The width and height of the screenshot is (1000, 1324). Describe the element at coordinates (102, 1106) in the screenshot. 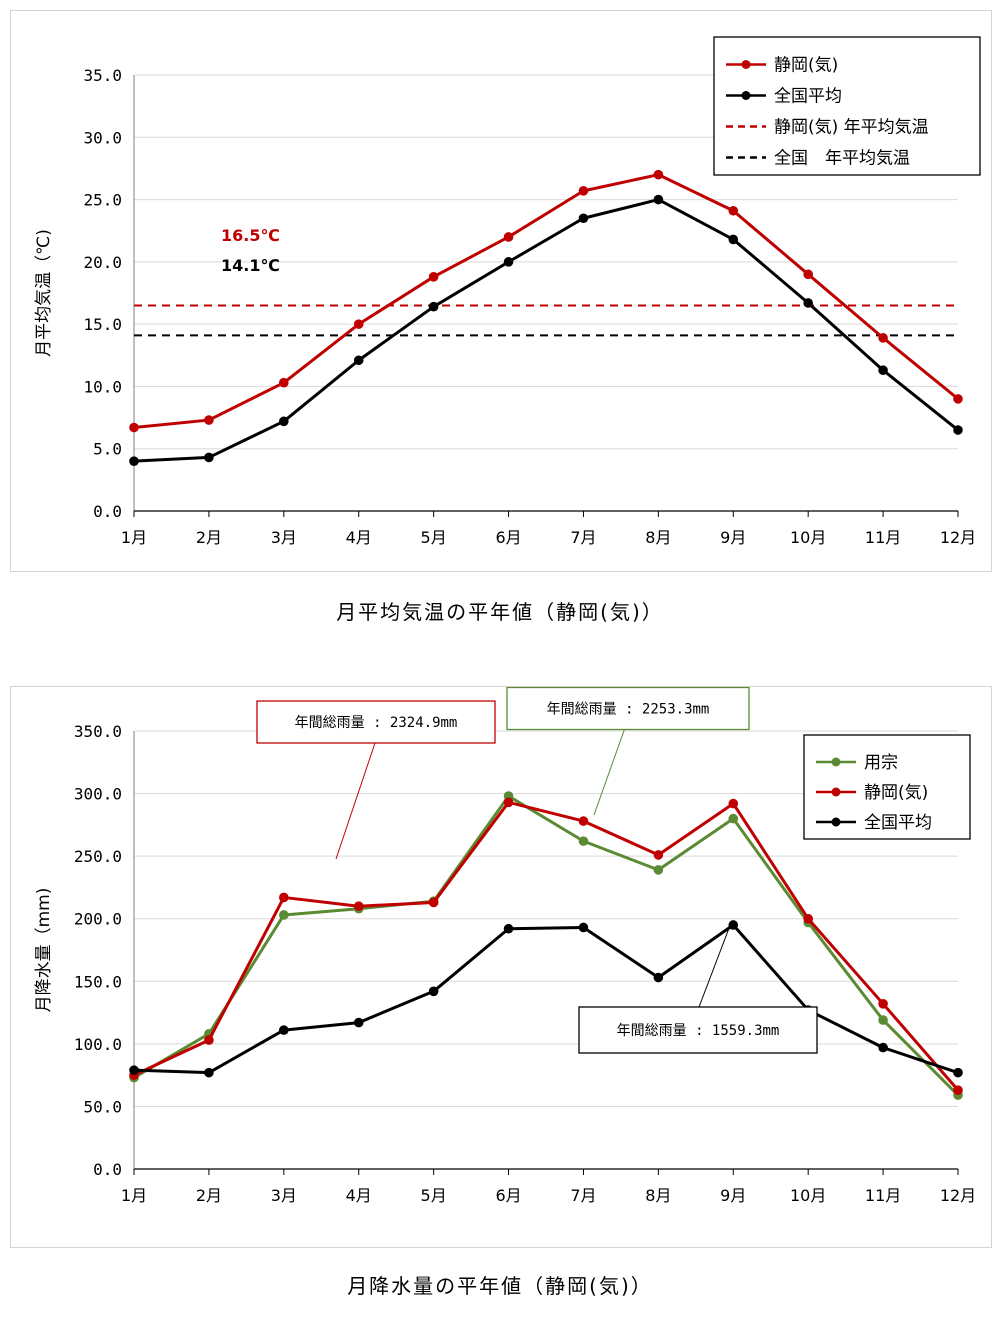

I see `y-tick-label: 50.0` at that location.